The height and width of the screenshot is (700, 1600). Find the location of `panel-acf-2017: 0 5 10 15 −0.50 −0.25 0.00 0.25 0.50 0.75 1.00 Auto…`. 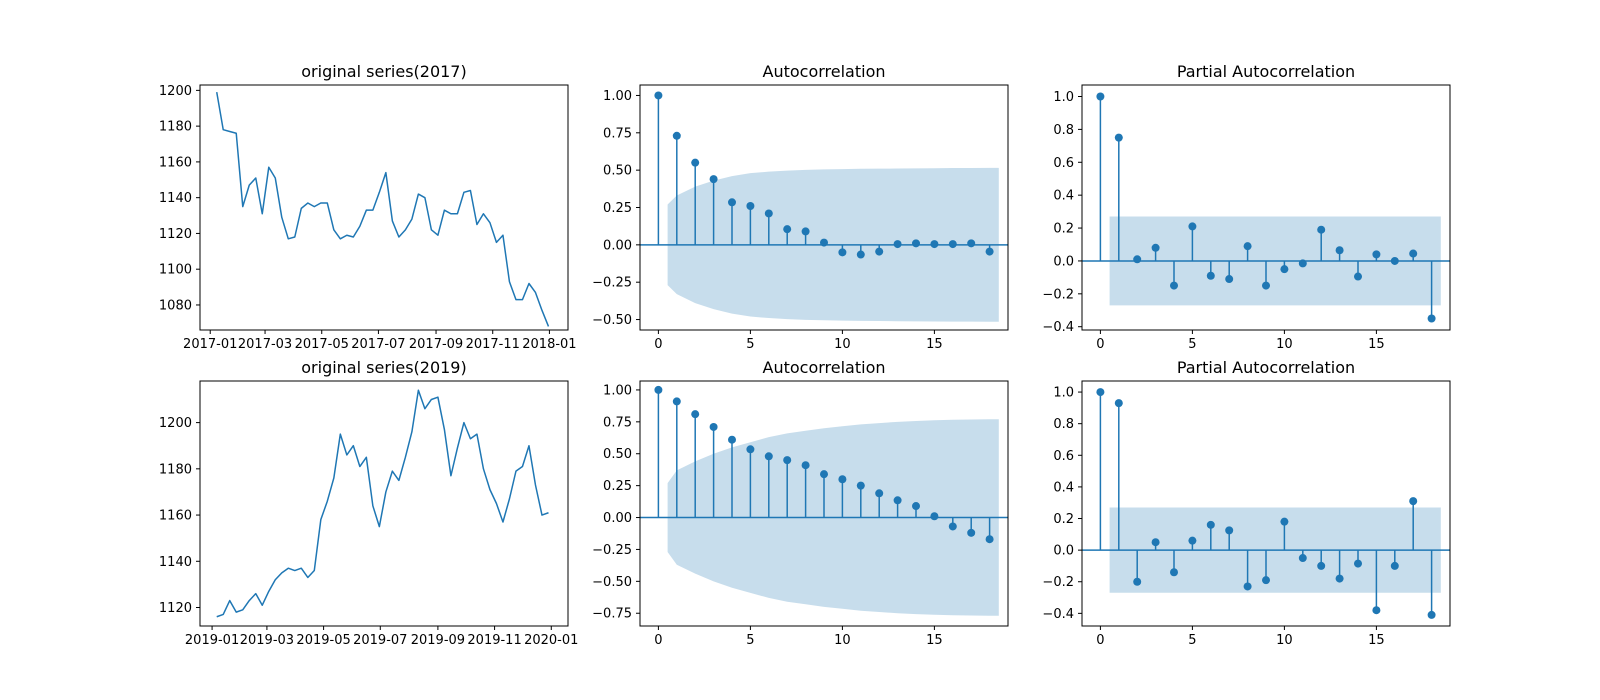

panel-acf-2017: 0 5 10 15 −0.50 −0.25 0.00 0.25 0.50 0.75 1.00 Auto… is located at coordinates (800, 207).